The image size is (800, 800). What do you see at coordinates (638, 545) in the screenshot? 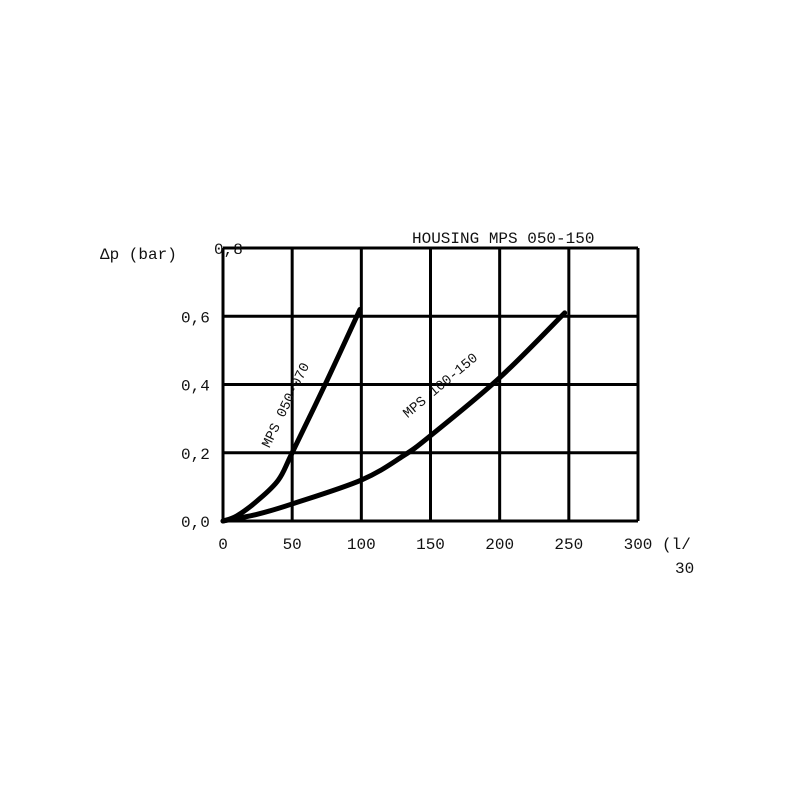
I see `x-tick-label: 300` at bounding box center [638, 545].